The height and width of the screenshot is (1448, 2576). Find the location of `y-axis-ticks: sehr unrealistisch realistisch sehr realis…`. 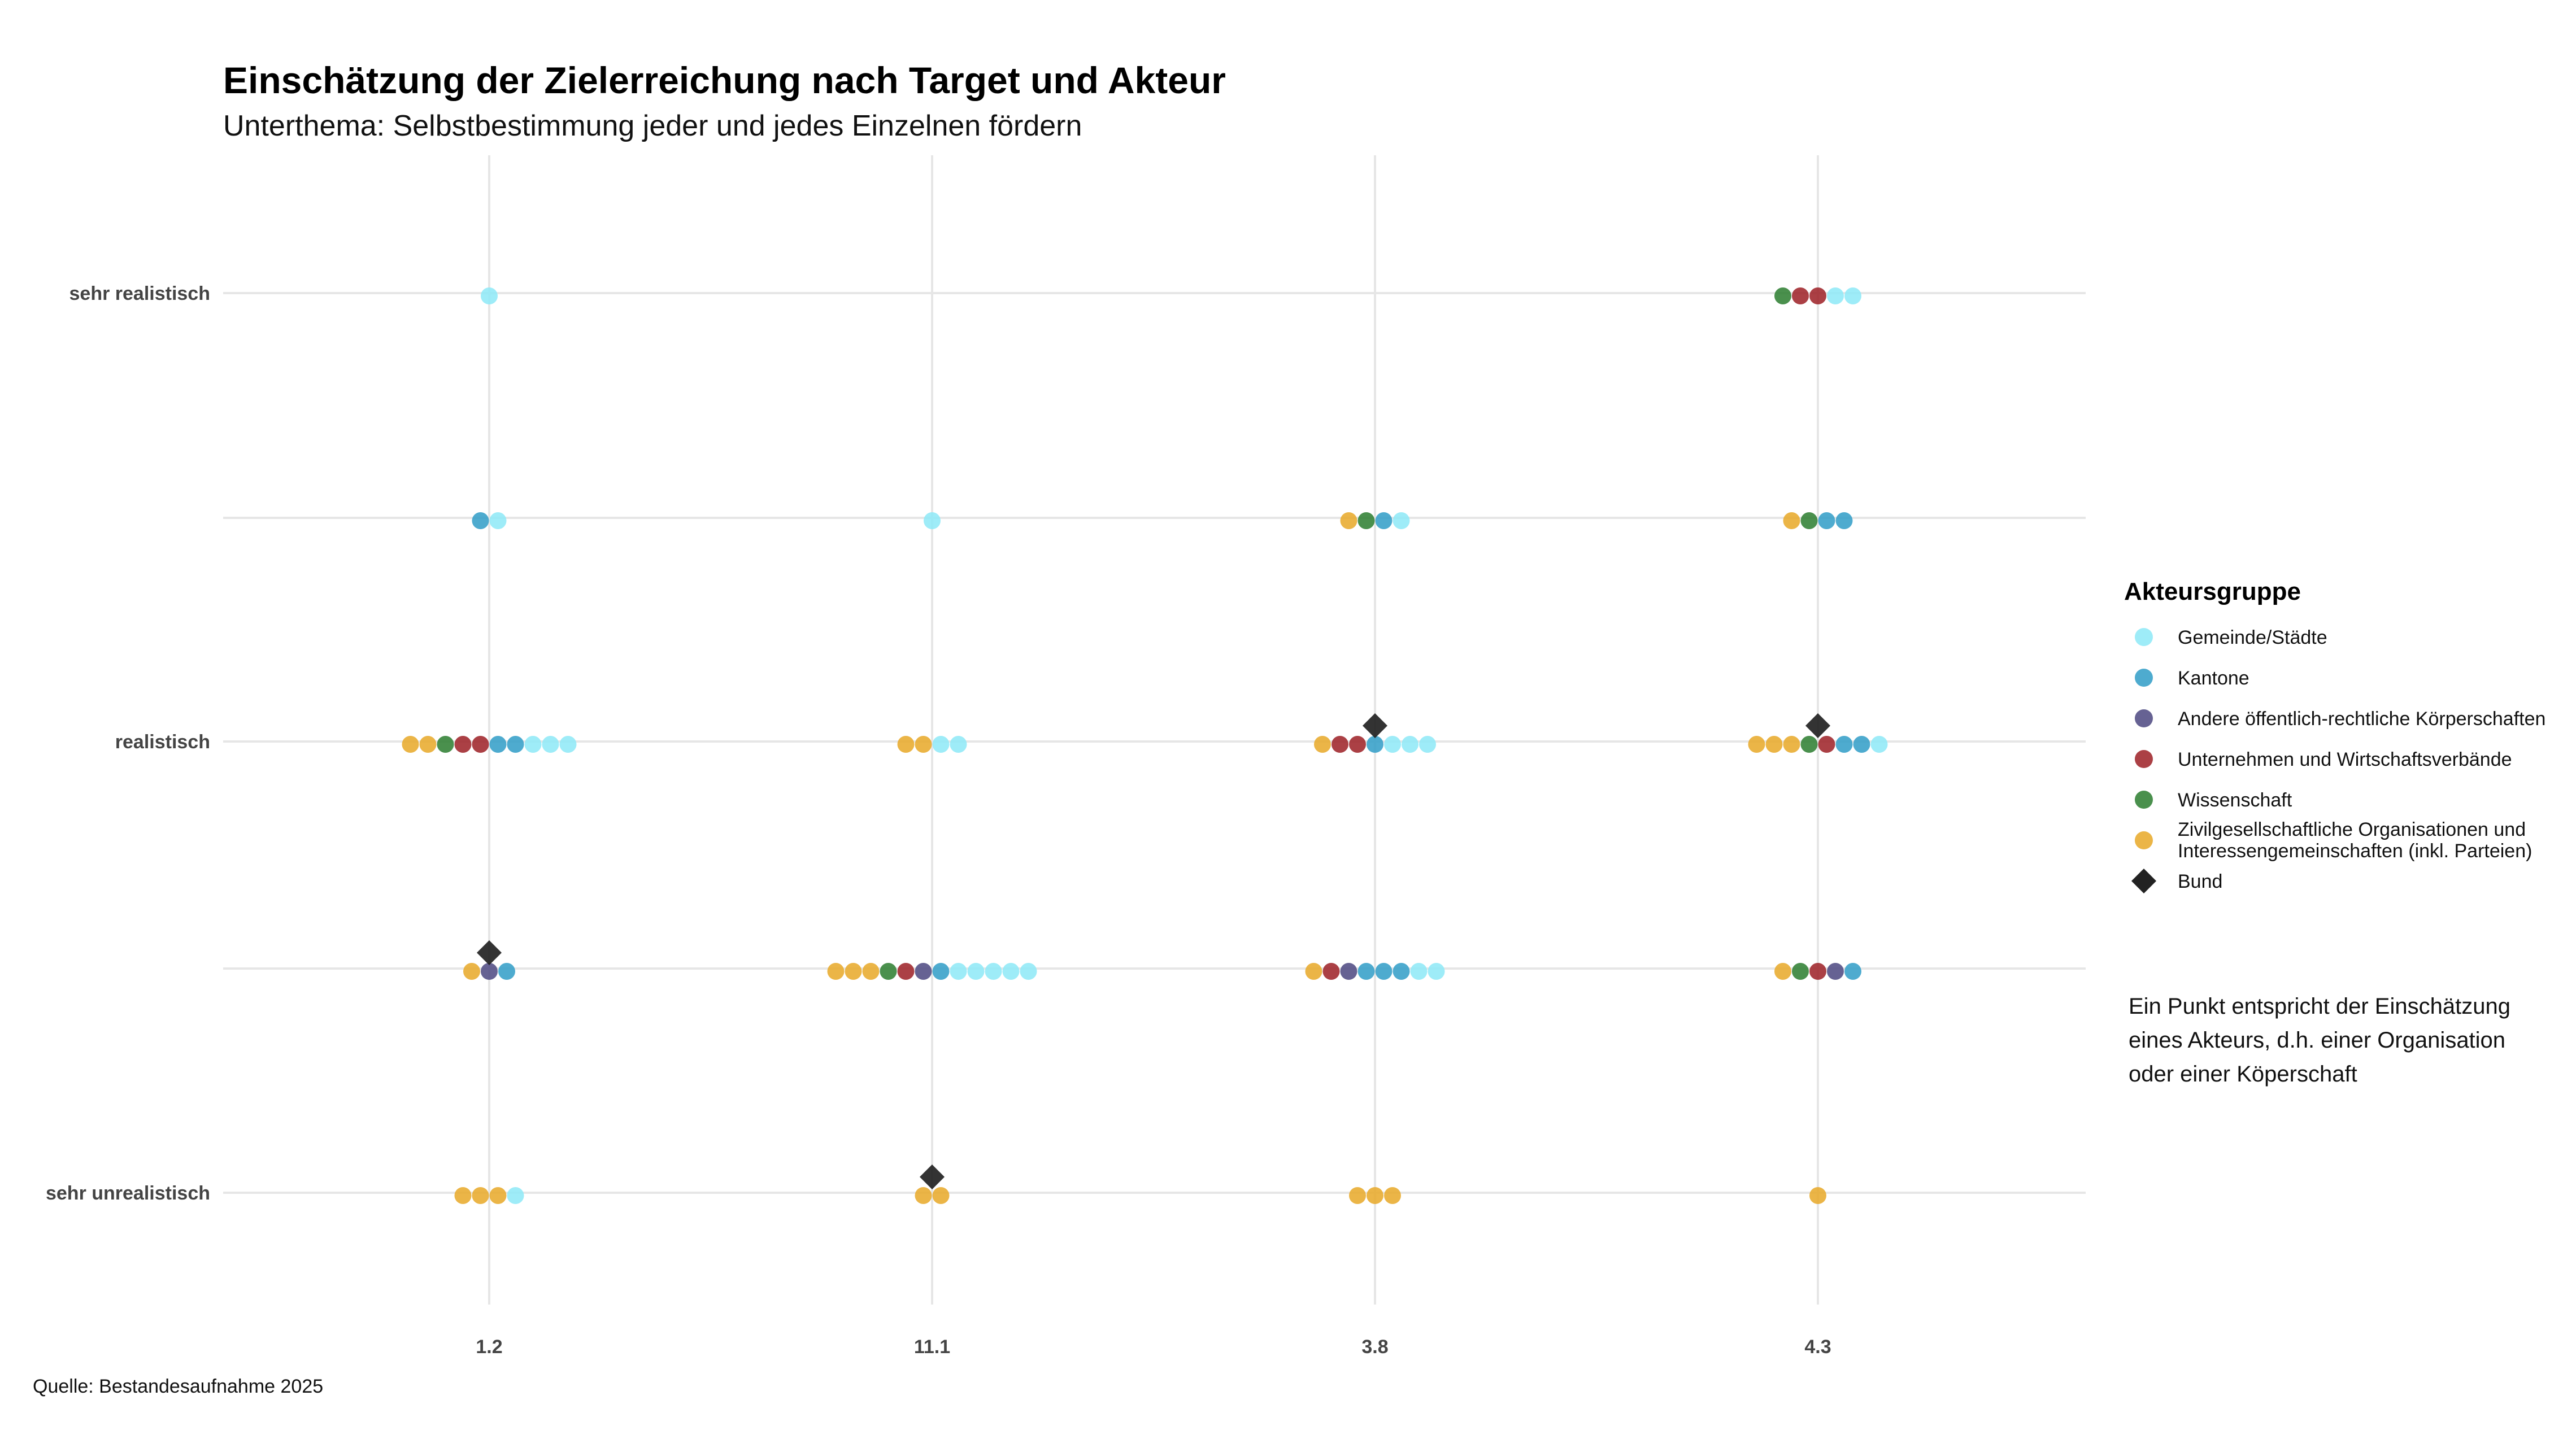

y-axis-ticks: sehr unrealistisch realistisch sehr realis… is located at coordinates (128, 744).